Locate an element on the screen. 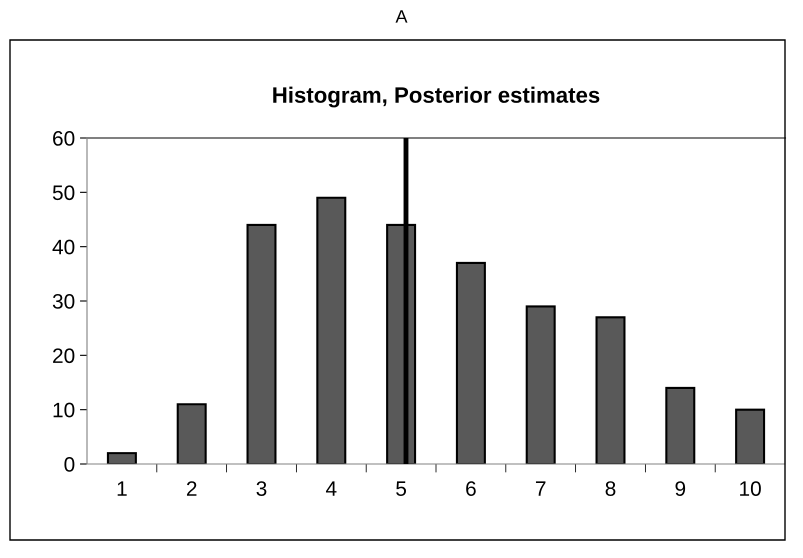 The image size is (803, 558). x-tick-label: 4 is located at coordinates (331, 488).